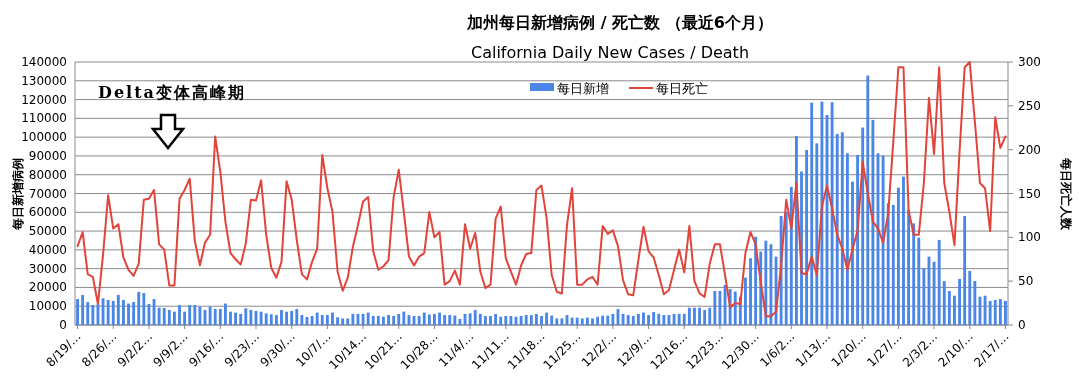  I want to click on y-tick-label: 30000, so click(47, 268).